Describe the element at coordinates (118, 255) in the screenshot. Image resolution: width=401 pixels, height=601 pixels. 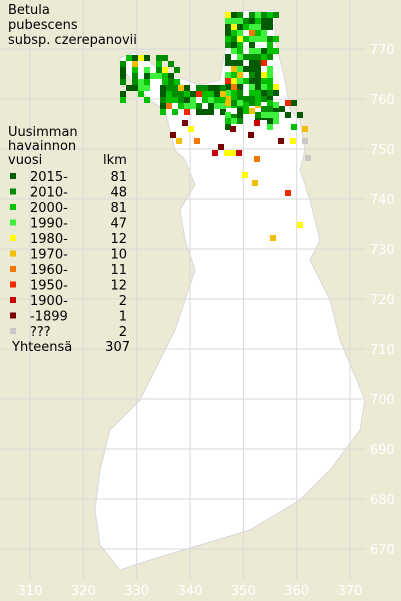
I see `legend-count: 10` at that location.